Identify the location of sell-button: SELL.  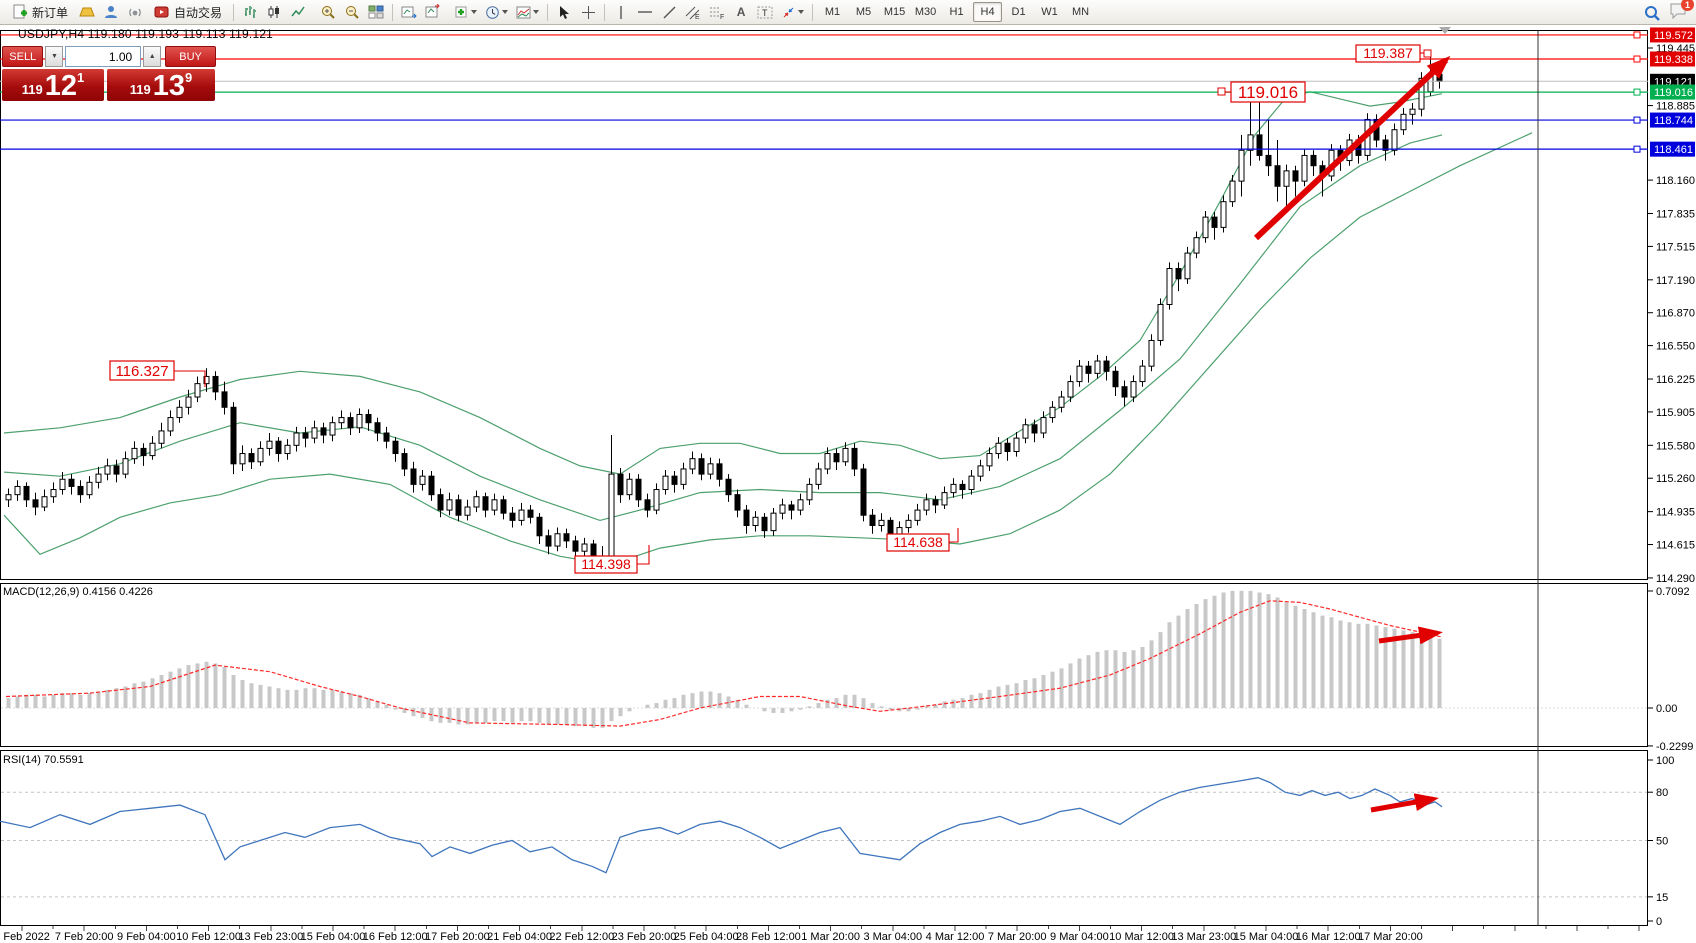
(23, 56).